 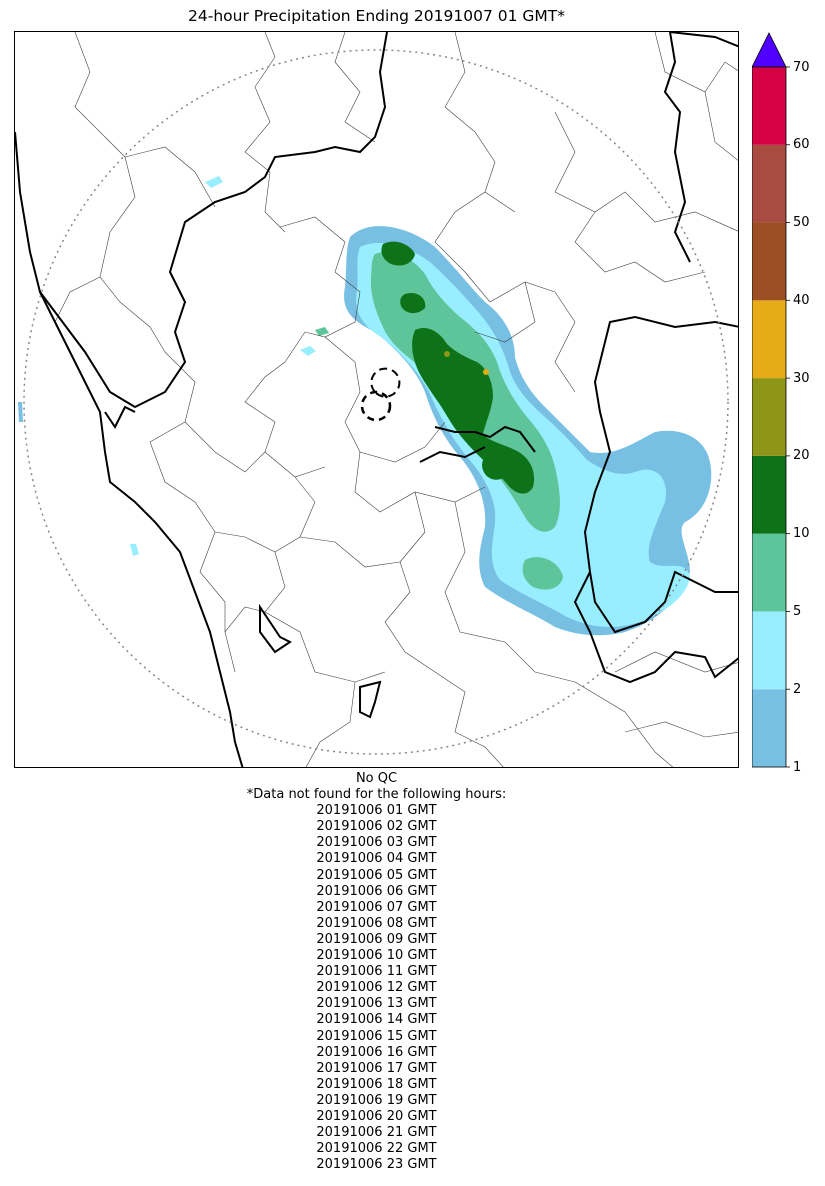 What do you see at coordinates (376, 406) in the screenshot?
I see `radar-site-marker` at bounding box center [376, 406].